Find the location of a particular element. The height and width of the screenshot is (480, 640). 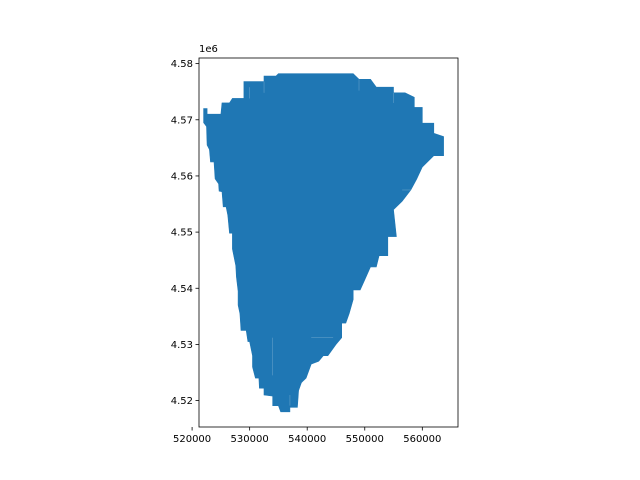

y-offset-label: 1e6 is located at coordinates (208, 49).